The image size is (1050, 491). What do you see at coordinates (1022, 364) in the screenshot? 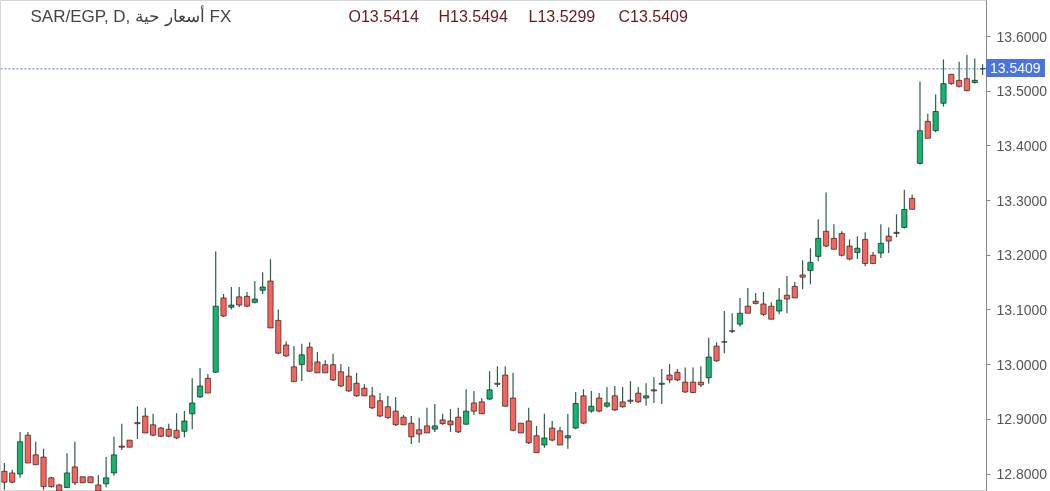
I see `y-tick-label: 13.0000` at bounding box center [1022, 364].